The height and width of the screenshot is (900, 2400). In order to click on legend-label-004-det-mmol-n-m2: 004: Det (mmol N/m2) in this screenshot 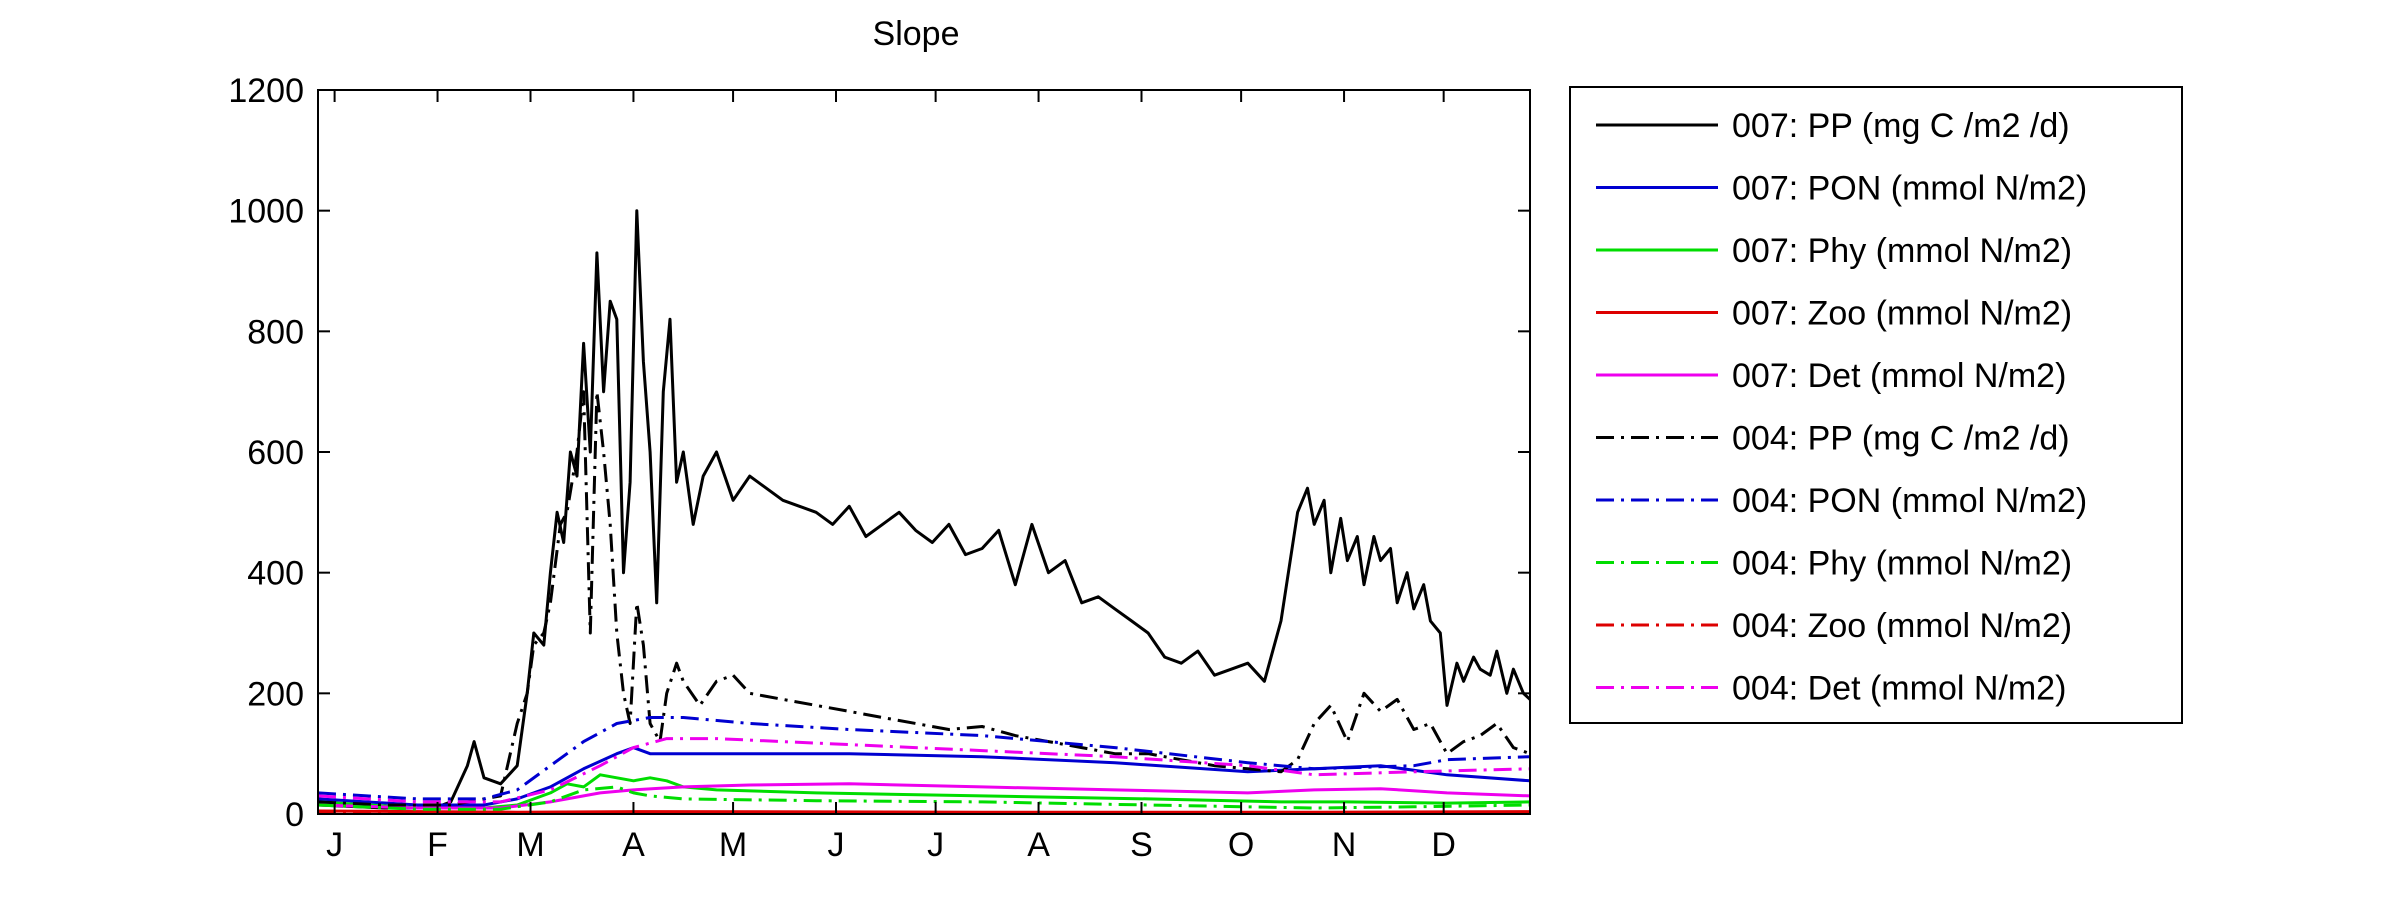, I will do `click(1899, 689)`.